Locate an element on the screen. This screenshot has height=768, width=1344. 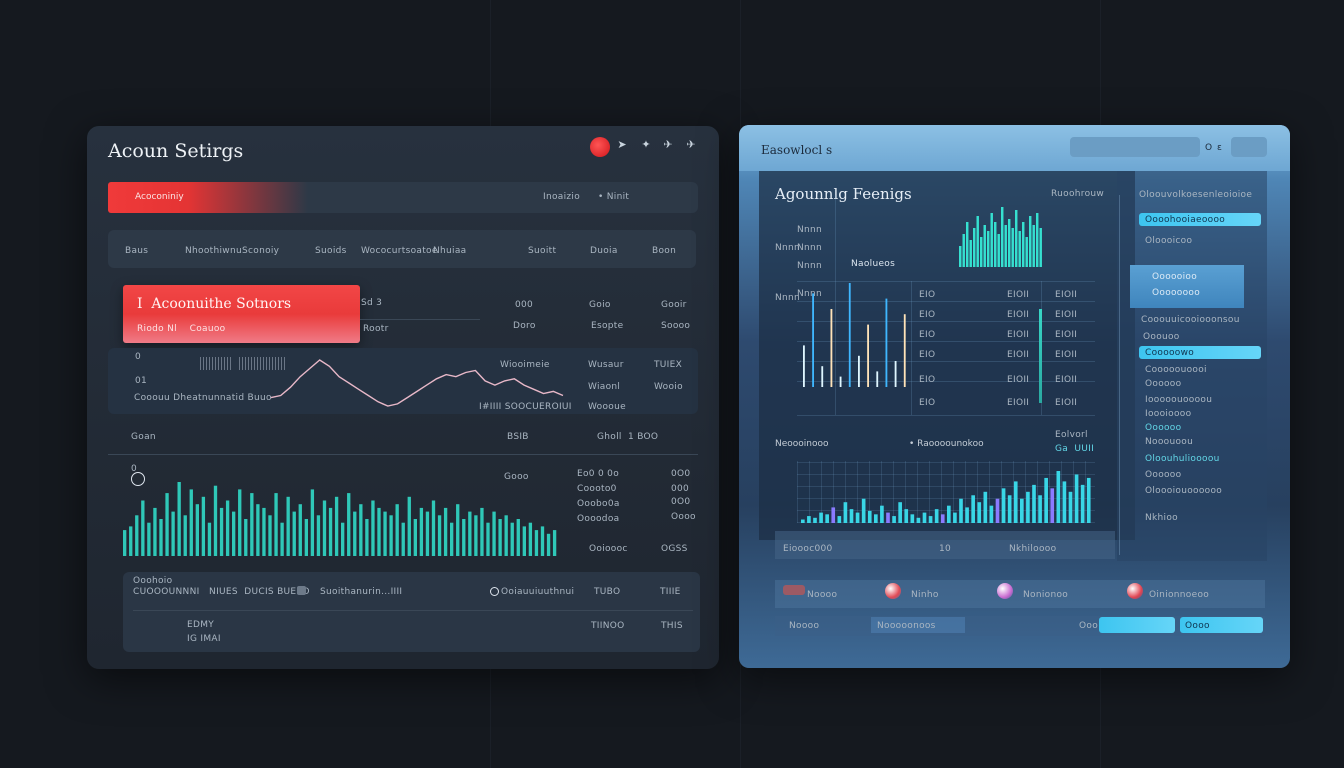
summary-icon-label: Suoithanurin...IIII is located at coordinates (361, 592).